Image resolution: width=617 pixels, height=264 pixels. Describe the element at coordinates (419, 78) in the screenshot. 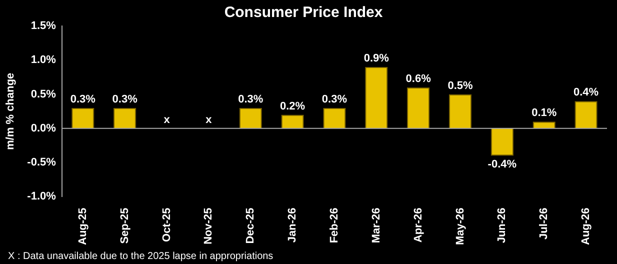

I see `data-label: 0.6%` at that location.